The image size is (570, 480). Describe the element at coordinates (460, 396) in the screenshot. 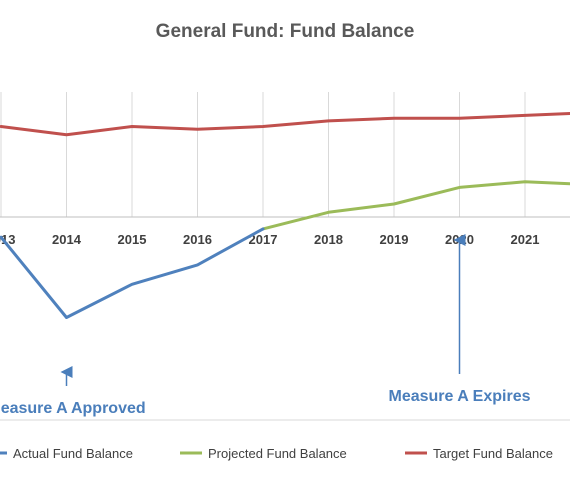

I see `annotation-label: Measure A Expires` at that location.